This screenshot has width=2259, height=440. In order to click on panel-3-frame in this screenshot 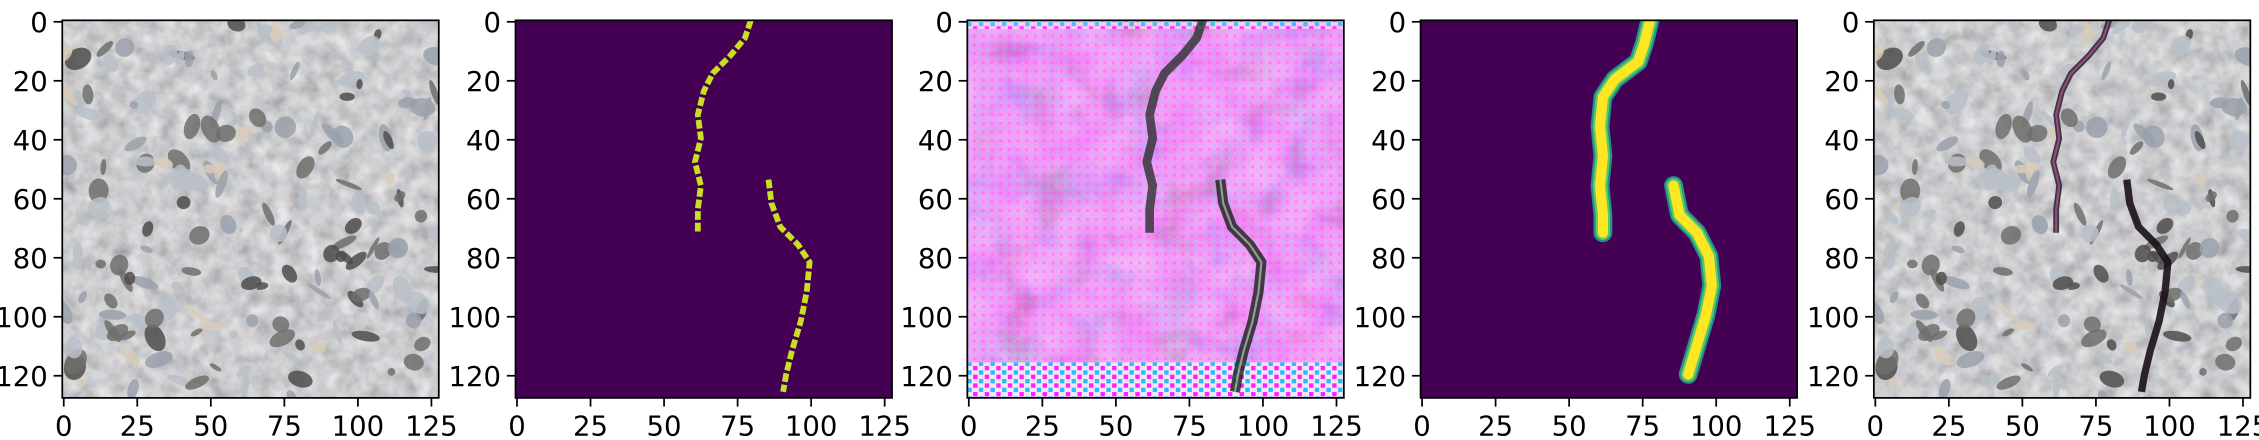, I will do `click(1155, 209)`.